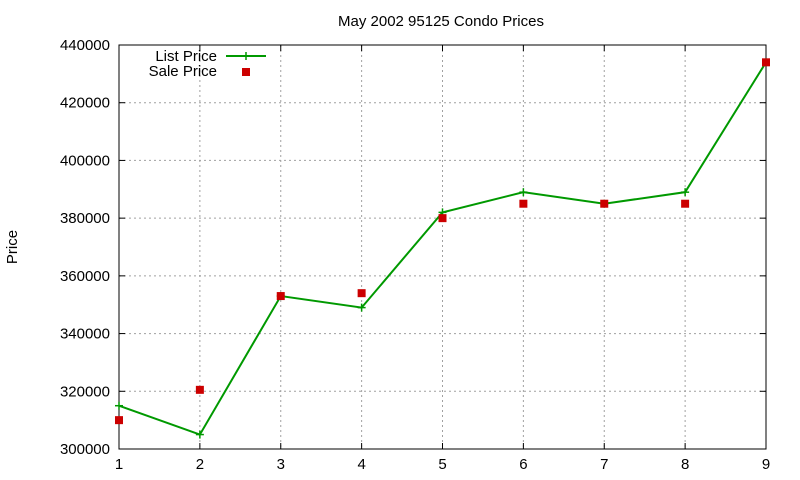 This screenshot has height=480, width=800. Describe the element at coordinates (85, 218) in the screenshot. I see `y-tick-label: 380000` at that location.